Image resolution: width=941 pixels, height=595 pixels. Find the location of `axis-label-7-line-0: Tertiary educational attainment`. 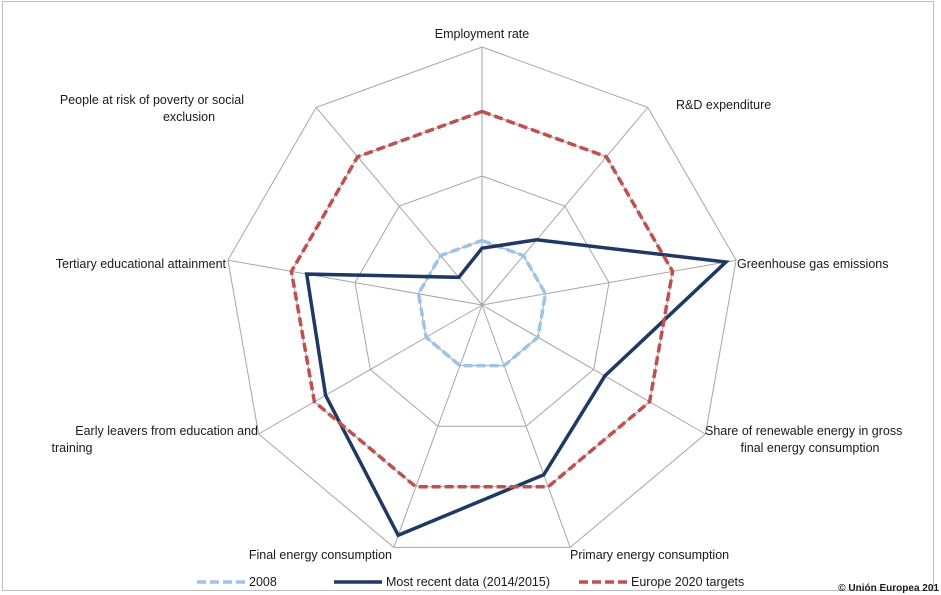

axis-label-7-line-0: Tertiary educational attainment is located at coordinates (141, 264).